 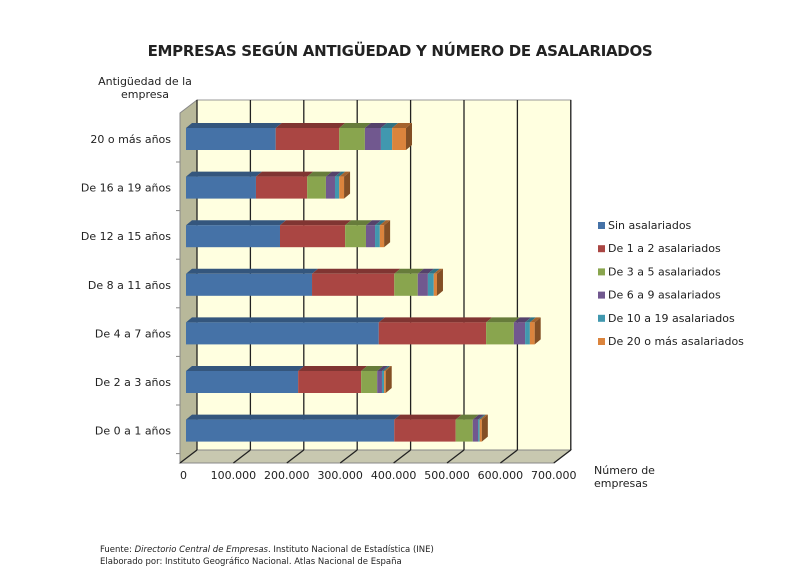 I want to click on y-tick-label: De 16 a 19 años, so click(x=126, y=188).